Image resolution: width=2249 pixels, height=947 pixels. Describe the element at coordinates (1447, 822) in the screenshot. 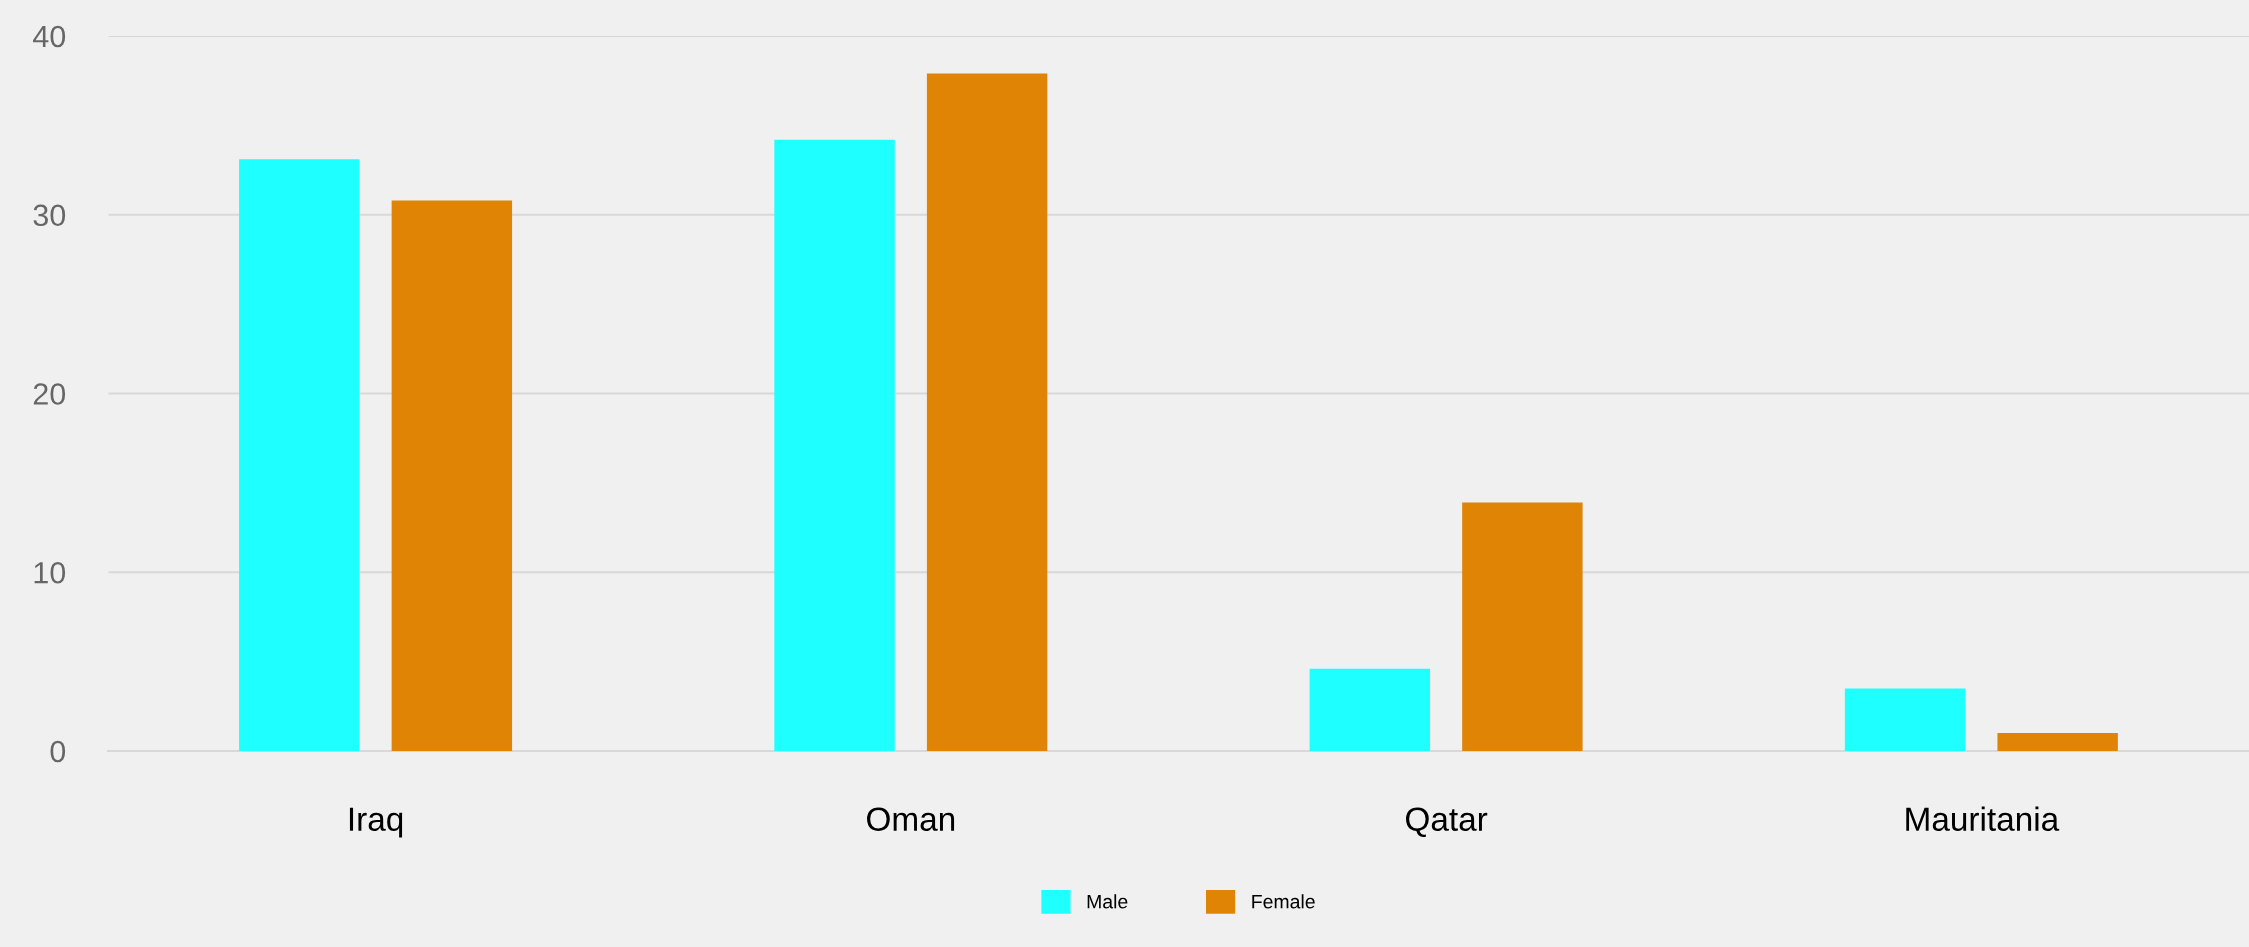

I see `x-tick-label: Qatar` at that location.